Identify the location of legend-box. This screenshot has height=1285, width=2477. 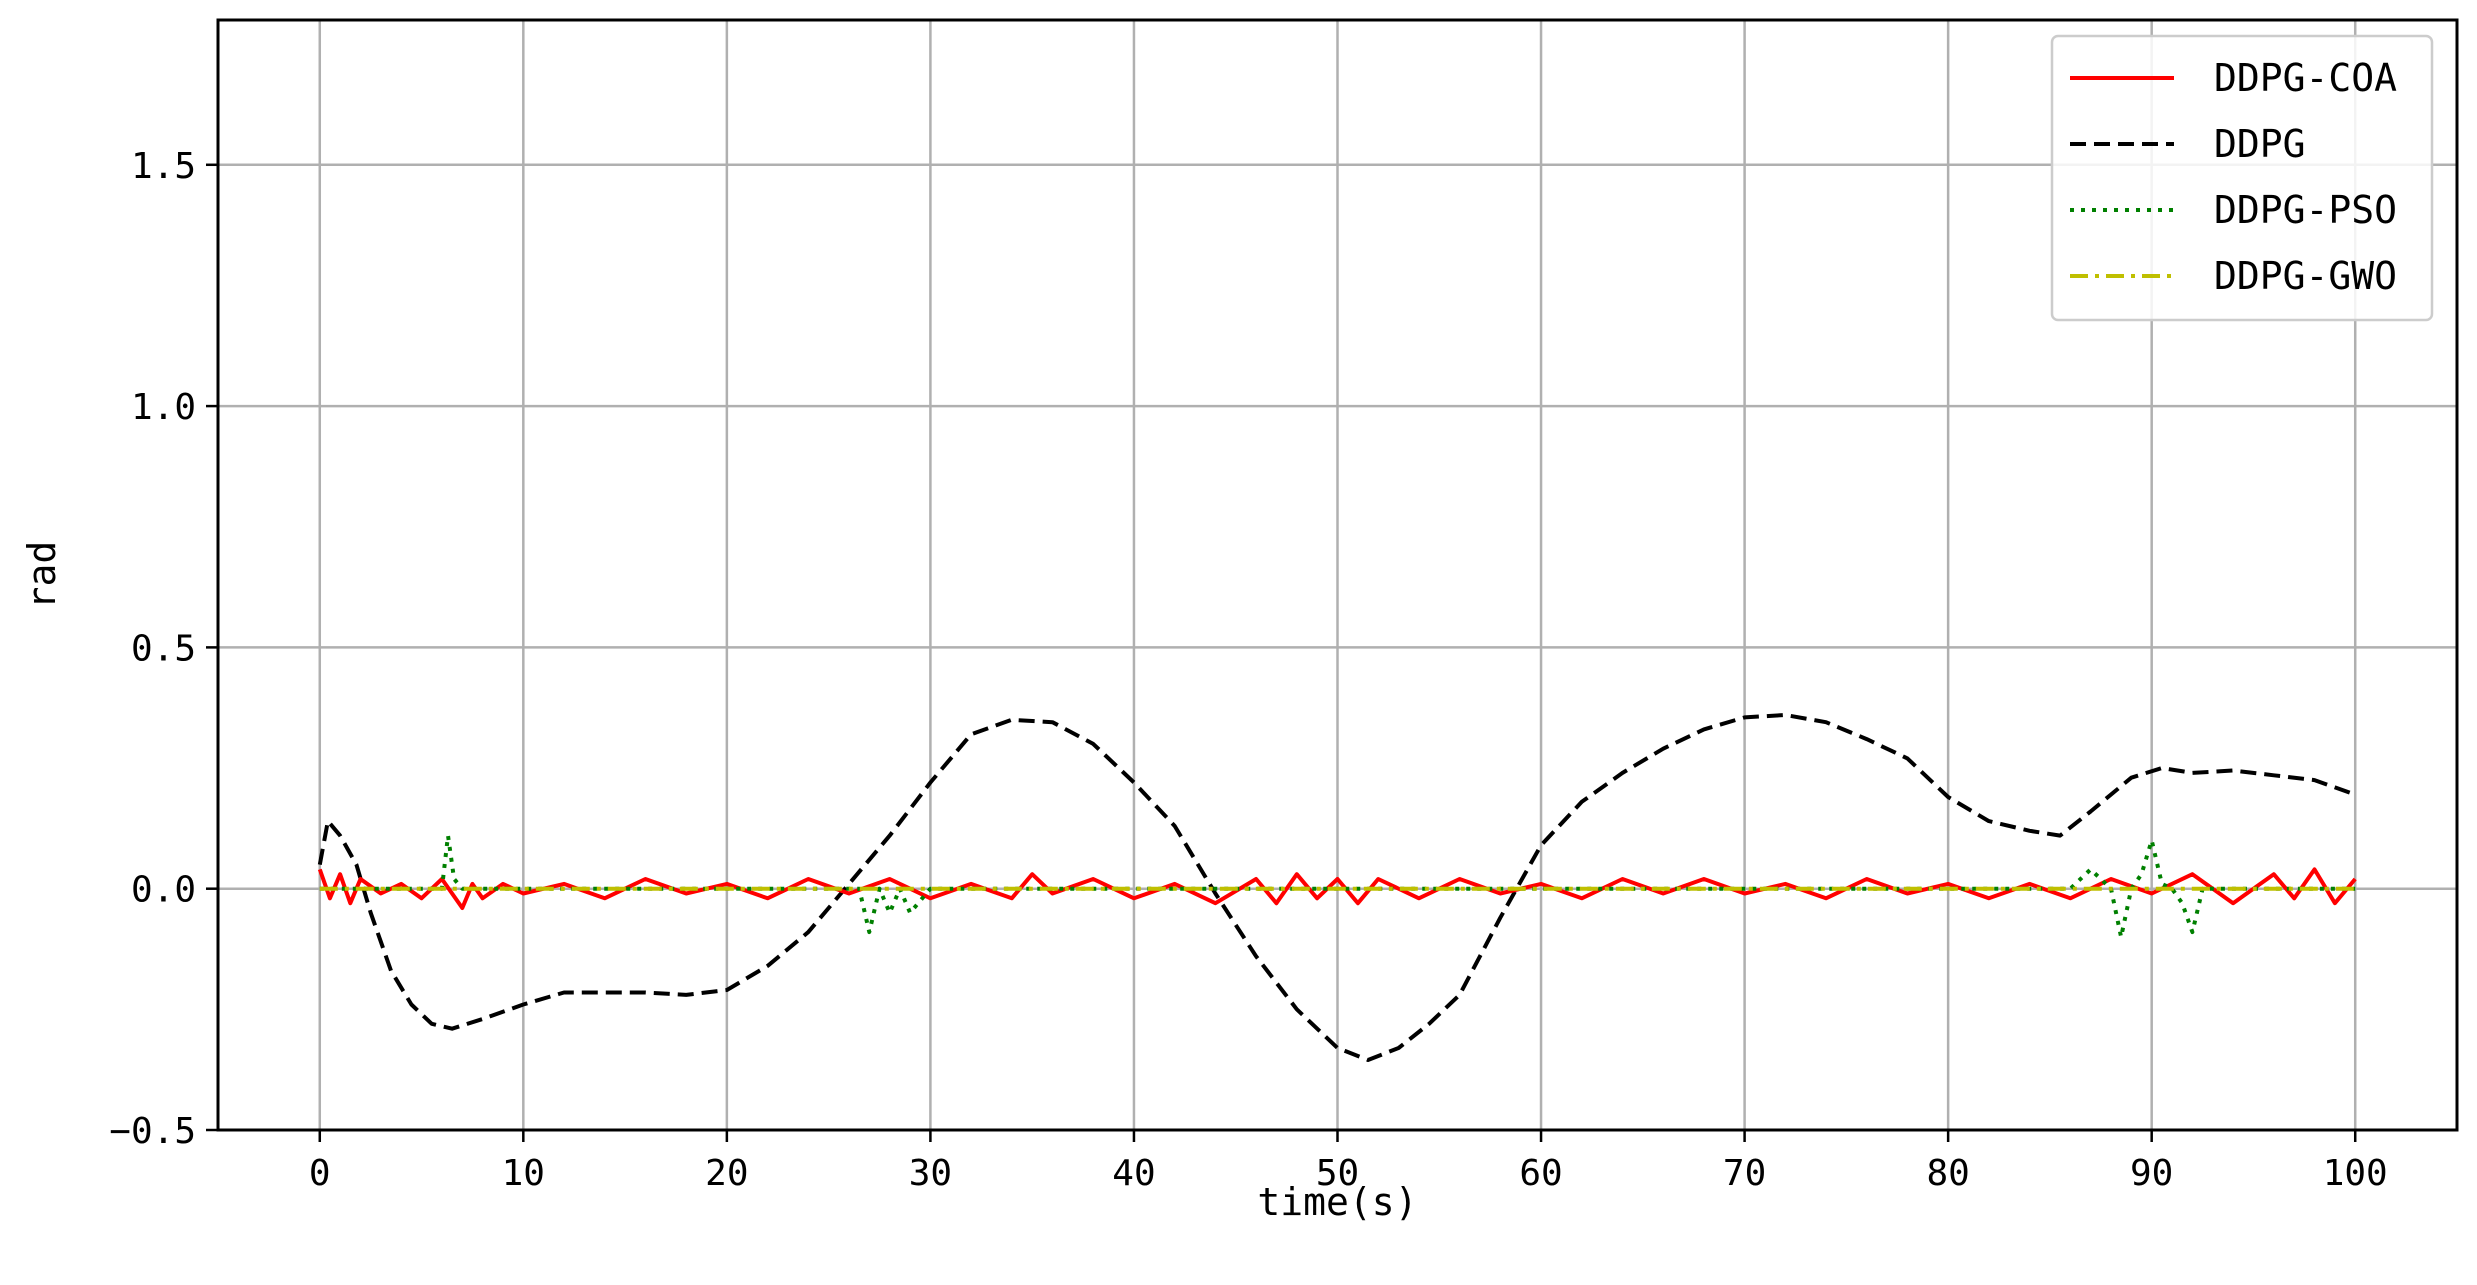
(2242, 178).